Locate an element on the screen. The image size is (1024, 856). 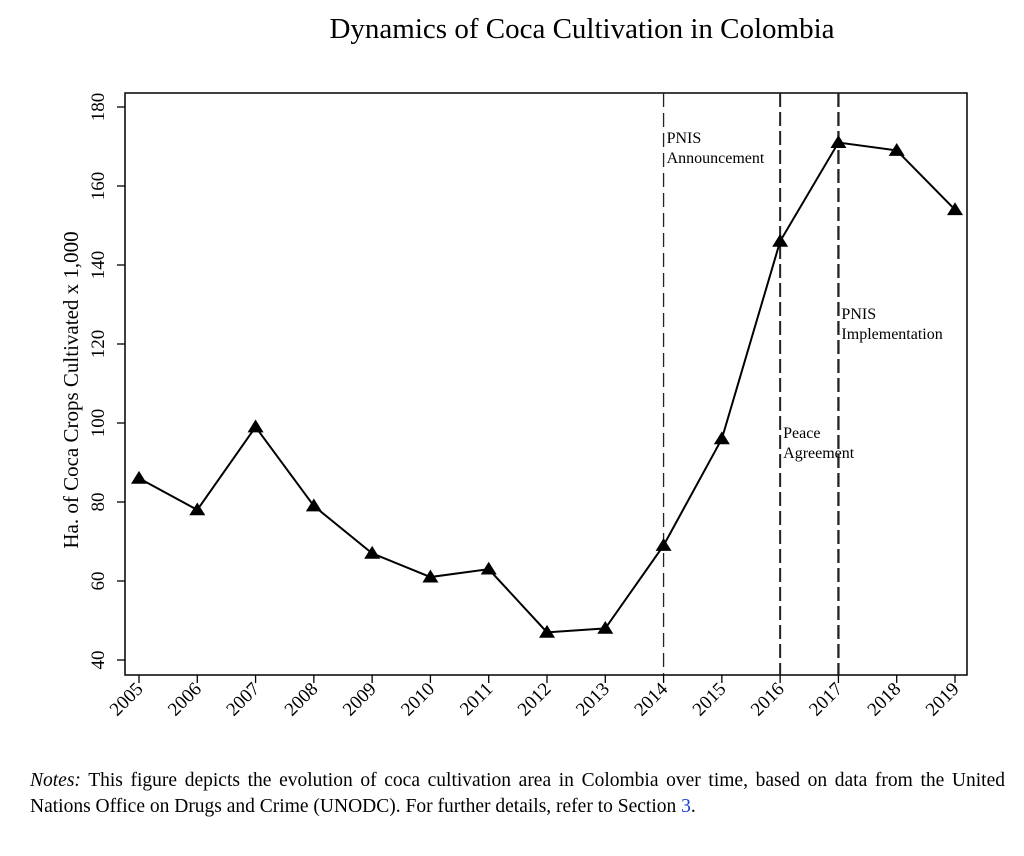
y-axis-label: Ha. of Coca Crops Cultivated x 1,000 is located at coordinates (71, 389).